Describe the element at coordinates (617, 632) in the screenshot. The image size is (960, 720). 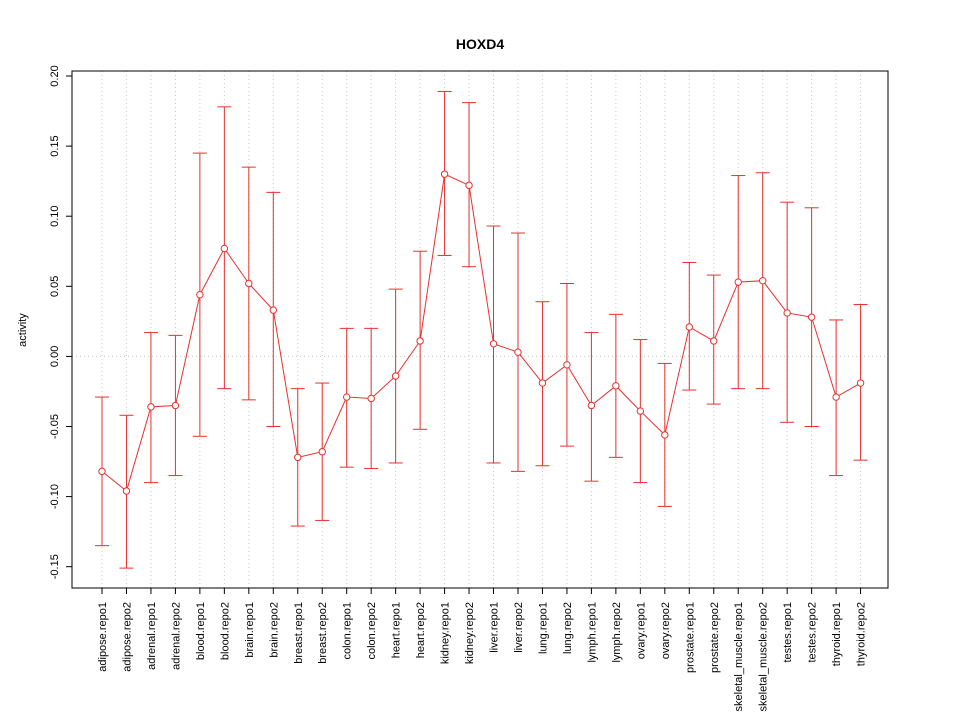
I see `x-tick-label: lymph.repo2` at that location.